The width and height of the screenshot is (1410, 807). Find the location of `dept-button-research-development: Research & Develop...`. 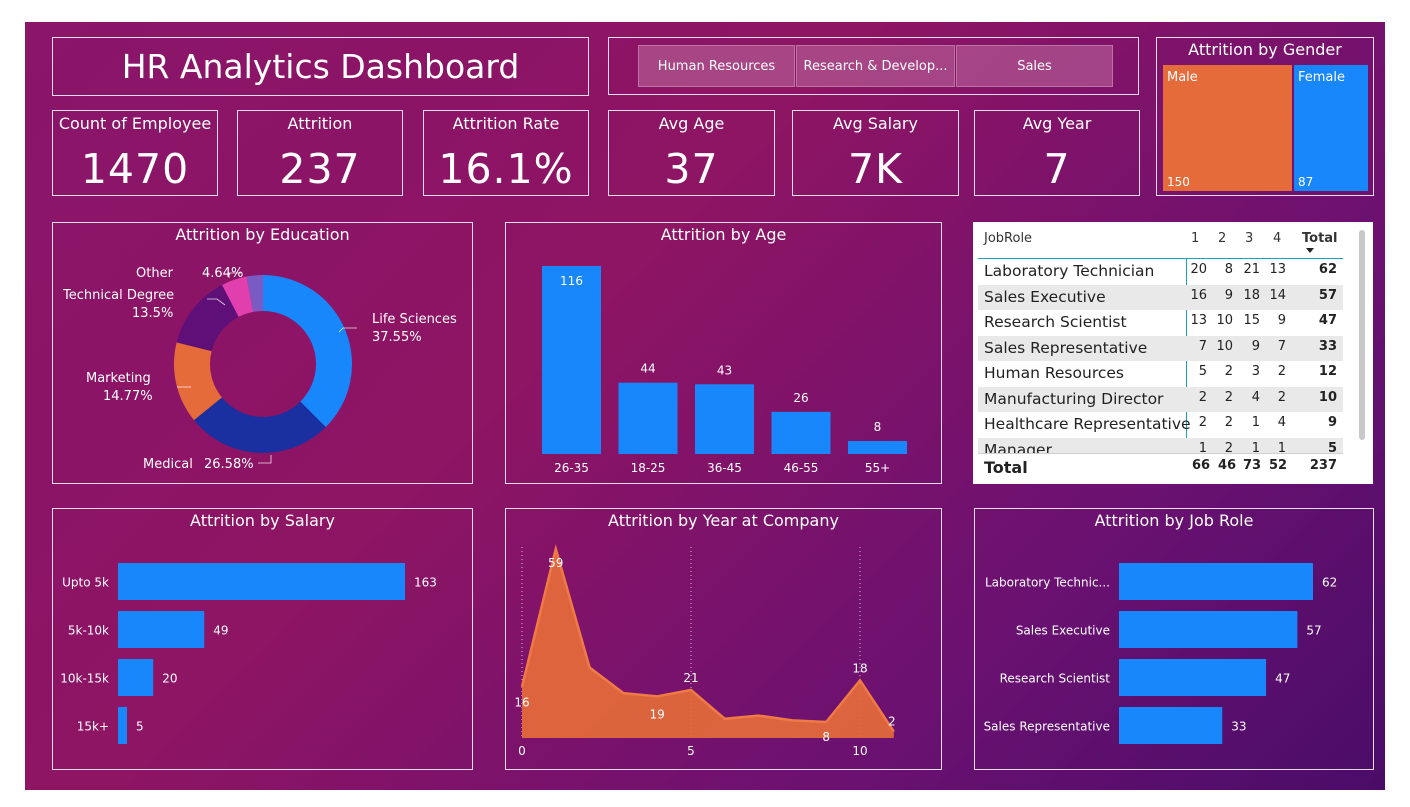

dept-button-research-development: Research & Develop... is located at coordinates (875, 66).